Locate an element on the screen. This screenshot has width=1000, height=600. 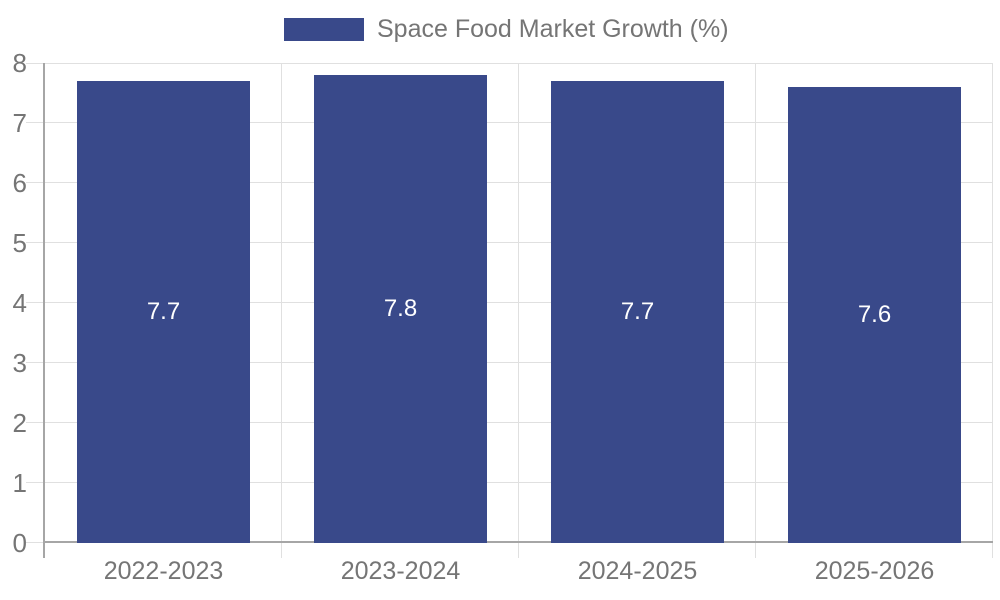
legend: Space Food Market Growth (%) is located at coordinates (506, 29).